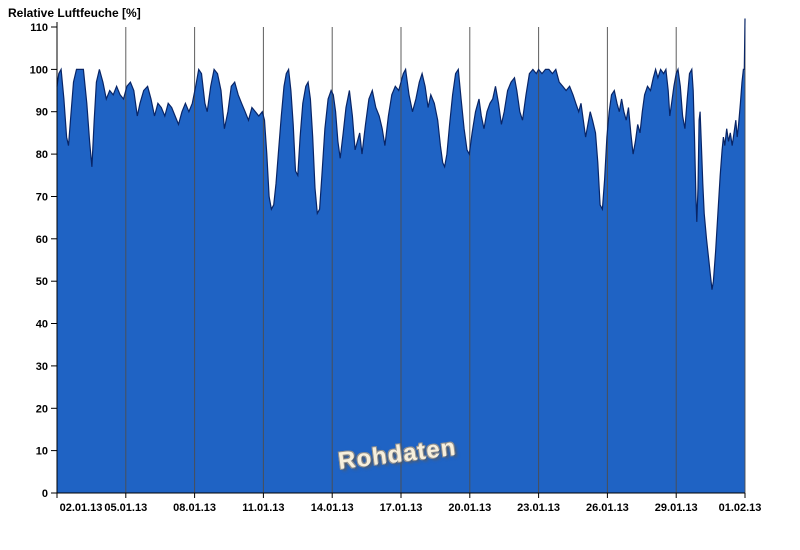 The width and height of the screenshot is (800, 550). What do you see at coordinates (42, 367) in the screenshot?
I see `y-axis-label: 30` at bounding box center [42, 367].